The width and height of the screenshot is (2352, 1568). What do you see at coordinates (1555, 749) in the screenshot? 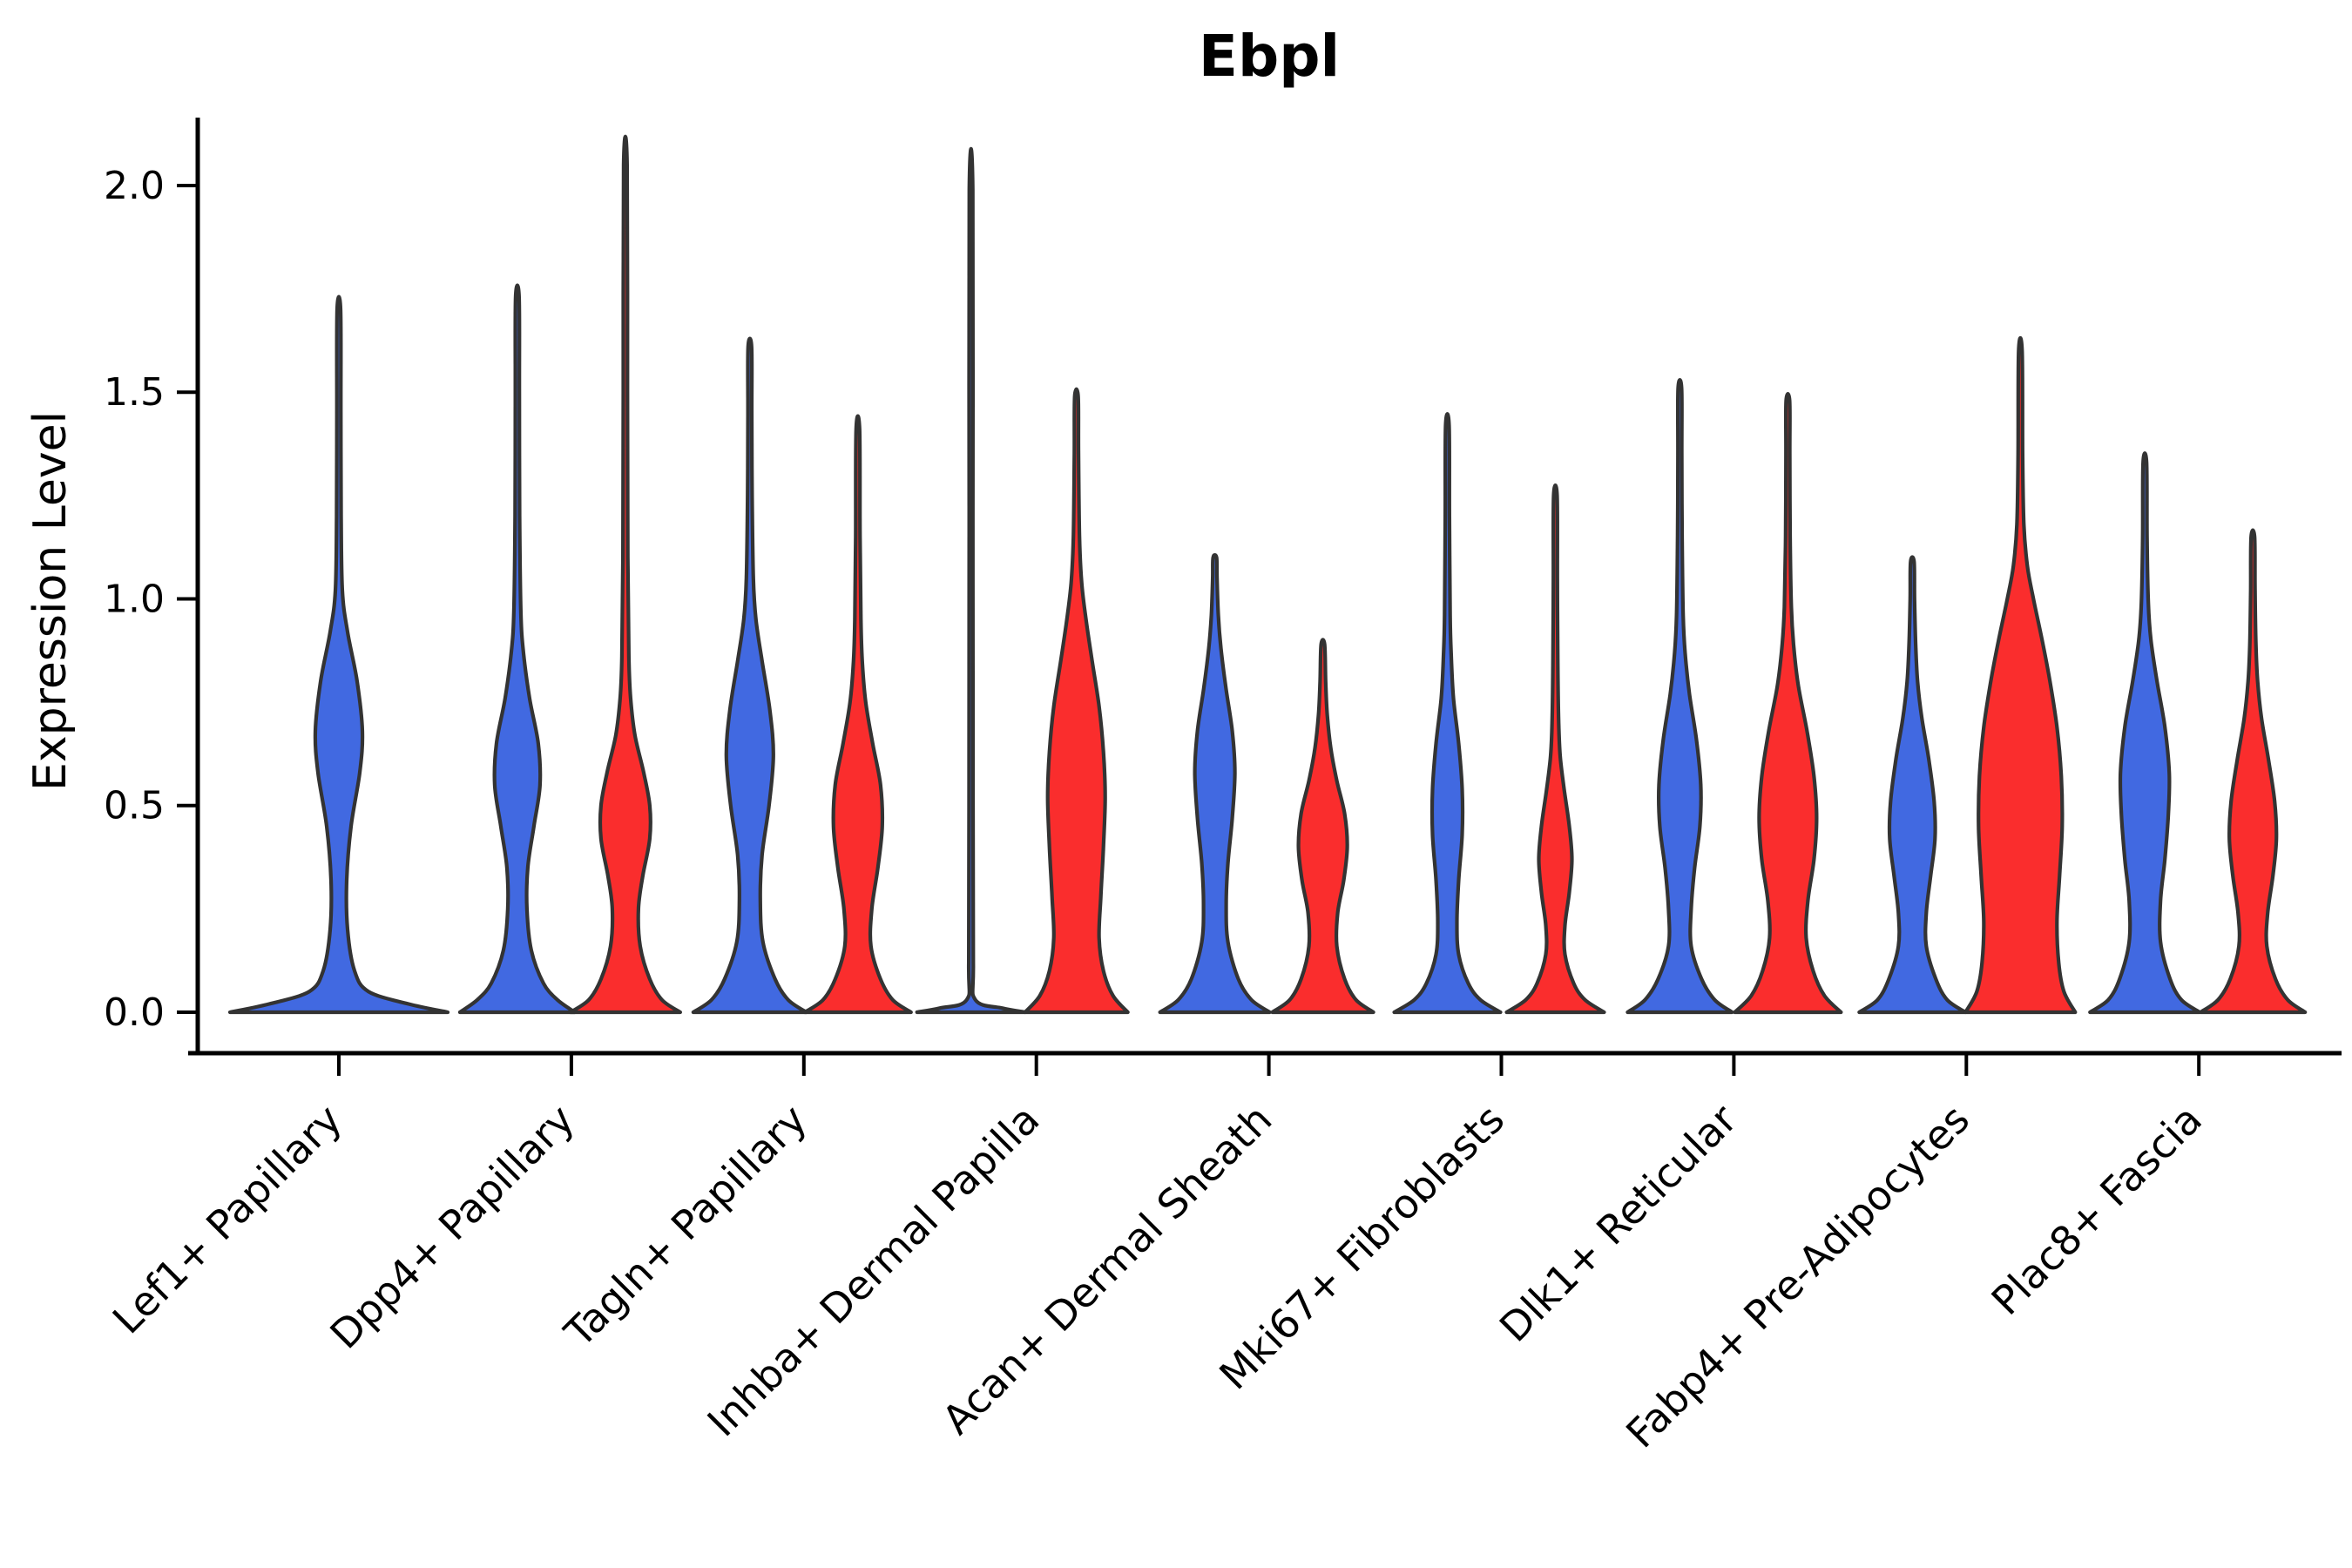
I see `violin-red-mki67-fibroblasts` at bounding box center [1555, 749].